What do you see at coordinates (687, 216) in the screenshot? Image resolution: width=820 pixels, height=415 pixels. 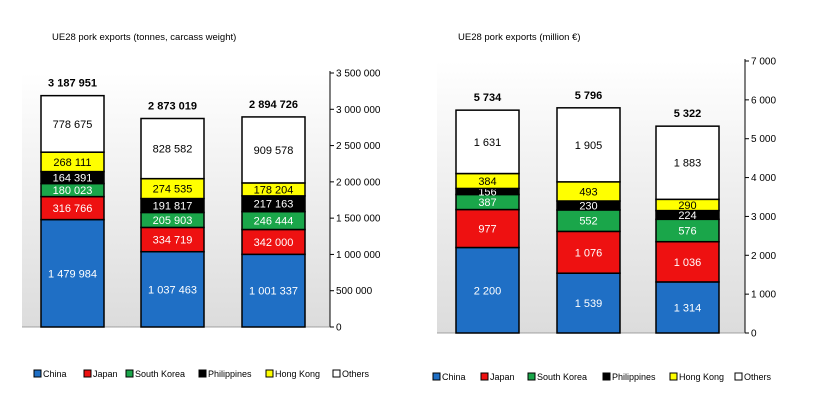 I see `data-label: 224` at bounding box center [687, 216].